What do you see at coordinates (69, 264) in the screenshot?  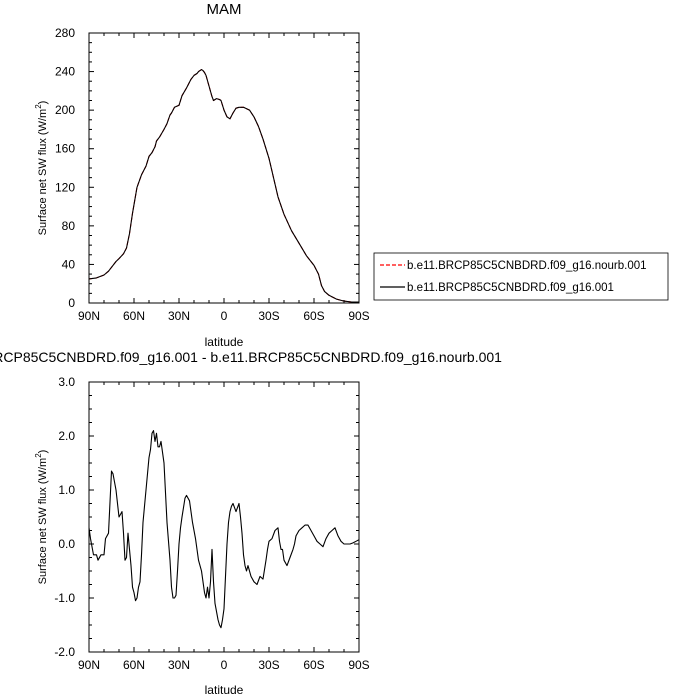 I see `top-chart-y-tick-label: 40` at bounding box center [69, 264].